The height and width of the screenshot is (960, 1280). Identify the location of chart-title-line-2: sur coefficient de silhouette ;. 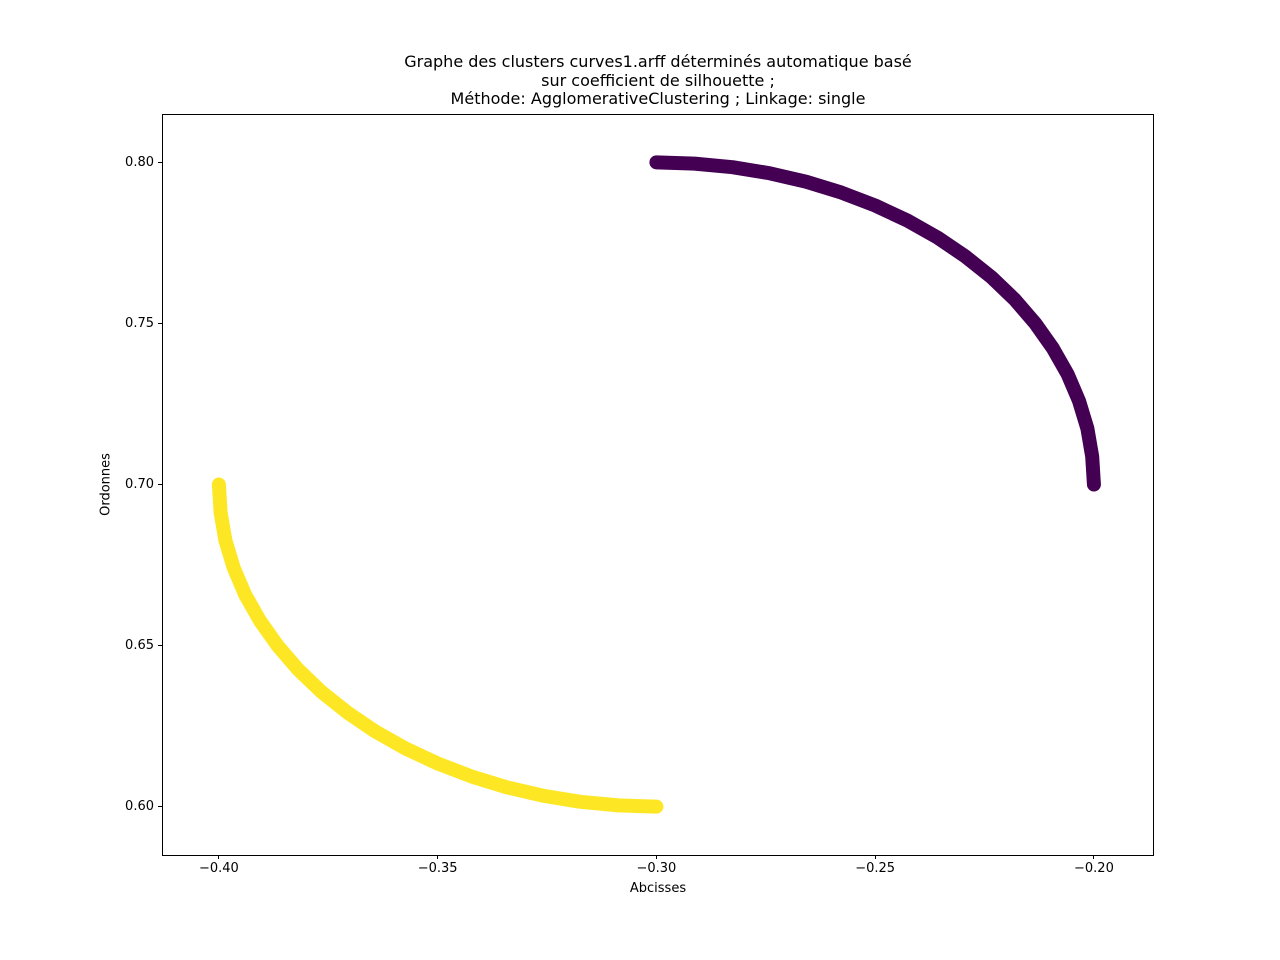
(658, 80).